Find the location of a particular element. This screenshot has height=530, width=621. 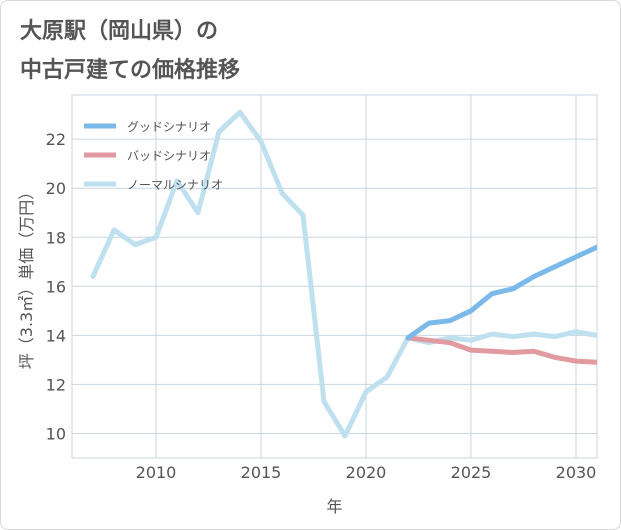

series-line-good is located at coordinates (501, 292).